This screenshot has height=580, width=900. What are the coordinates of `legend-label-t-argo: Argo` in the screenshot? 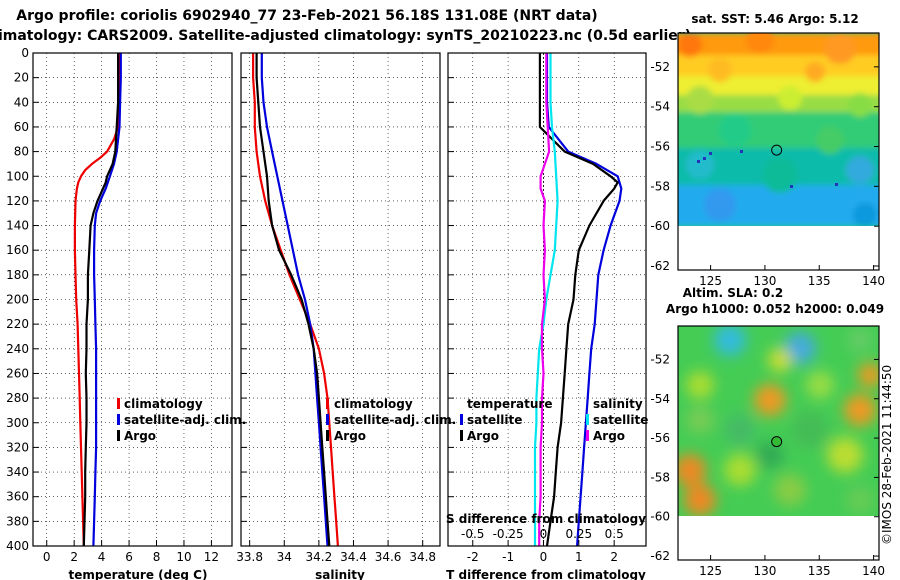 It's located at (483, 436).